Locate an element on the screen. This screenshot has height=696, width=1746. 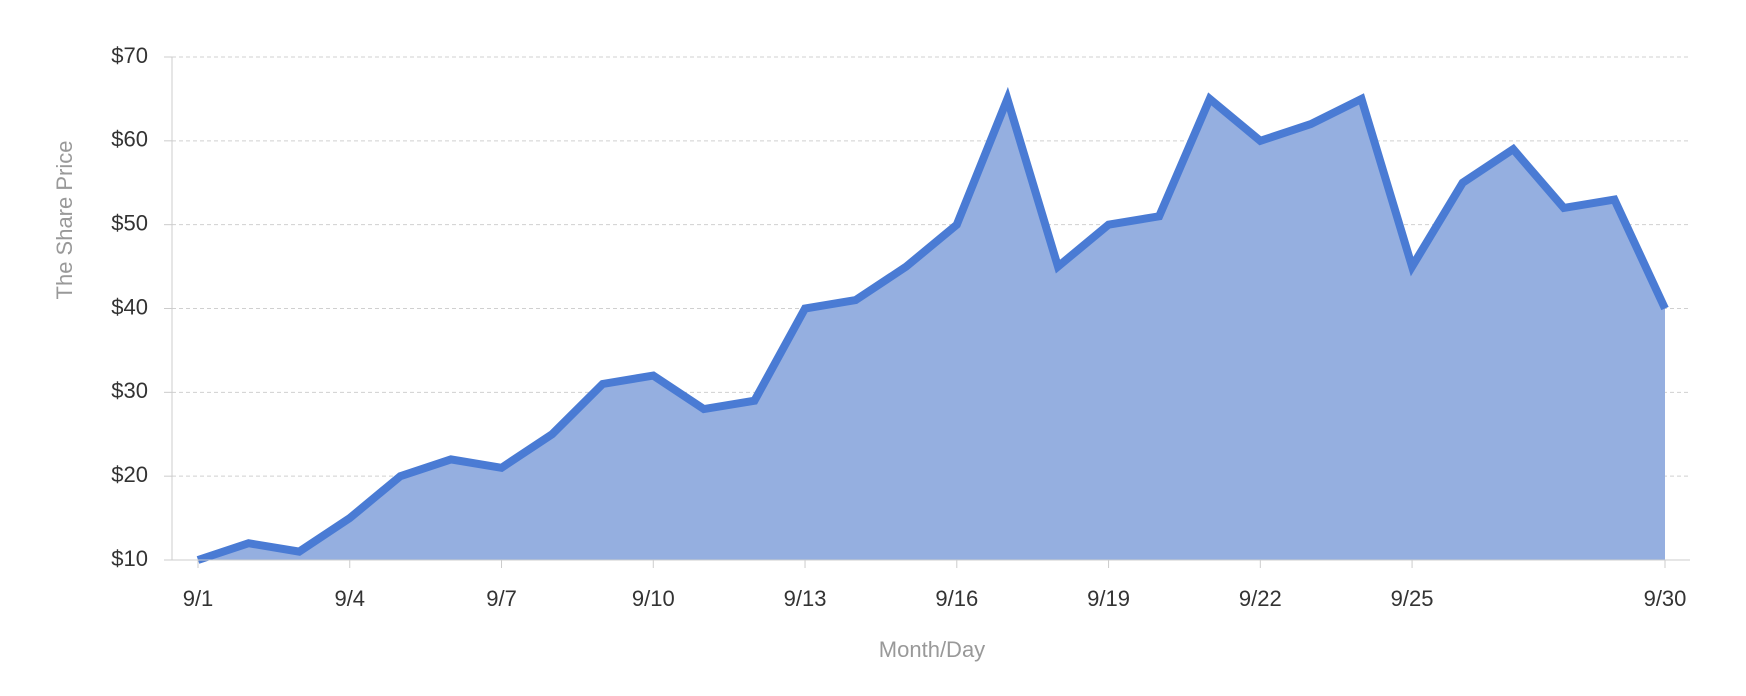
x-tick-label: 9/7 is located at coordinates (501, 598).